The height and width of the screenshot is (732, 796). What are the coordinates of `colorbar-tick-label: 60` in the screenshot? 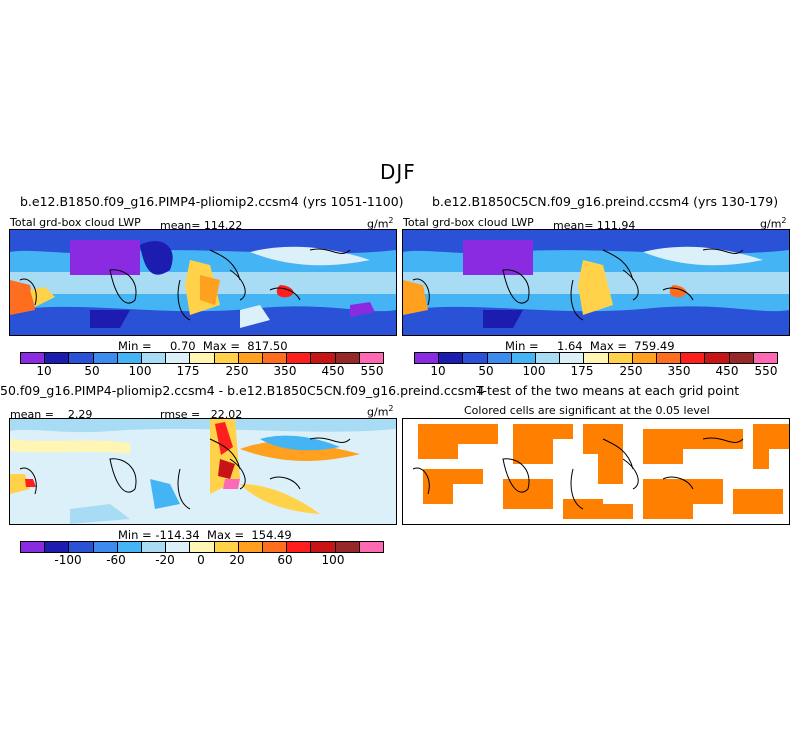 It's located at (285, 560).